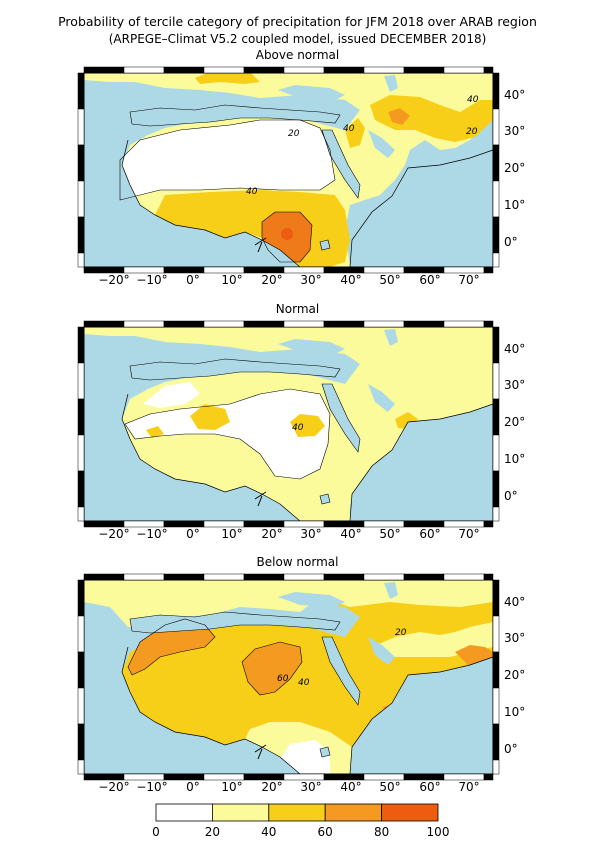  I want to click on colorbar-tick-label: 40, so click(268, 832).